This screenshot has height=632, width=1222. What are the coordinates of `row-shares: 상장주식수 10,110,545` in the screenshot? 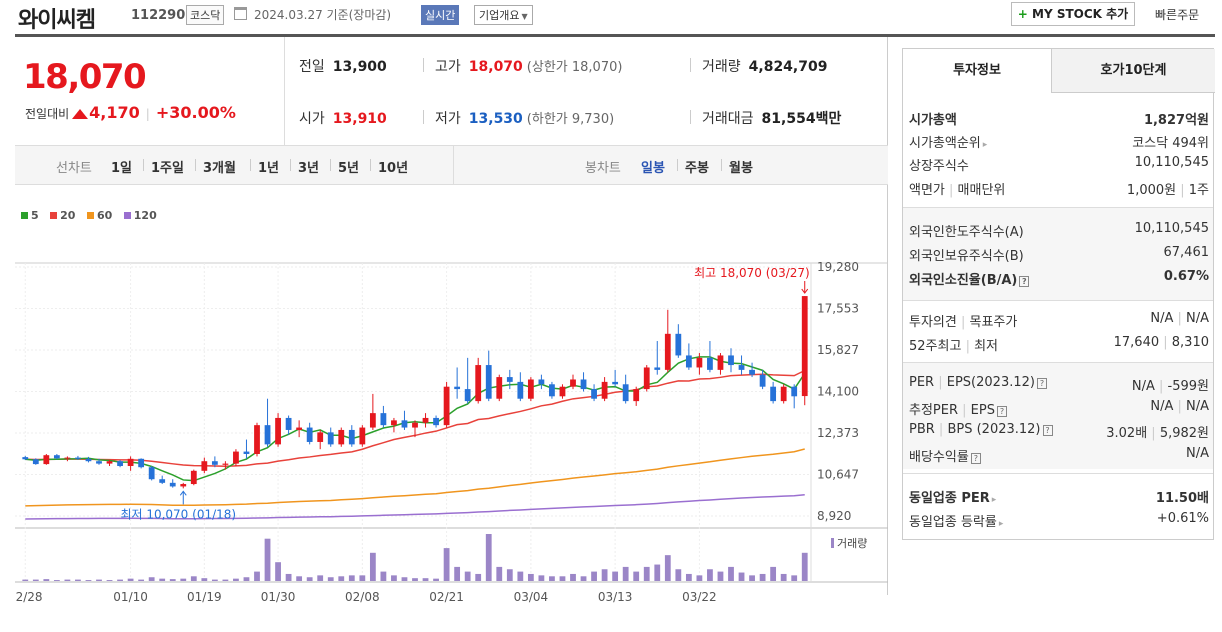 It's located at (1059, 164).